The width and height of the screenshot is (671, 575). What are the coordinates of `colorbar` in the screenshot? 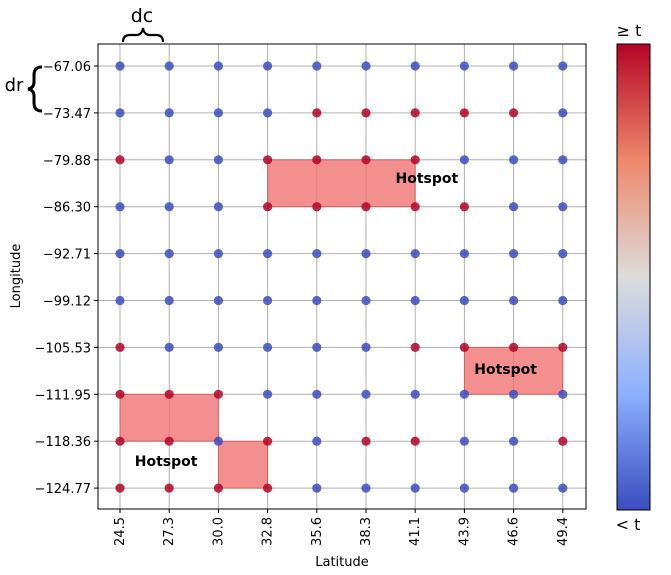 It's located at (633, 277).